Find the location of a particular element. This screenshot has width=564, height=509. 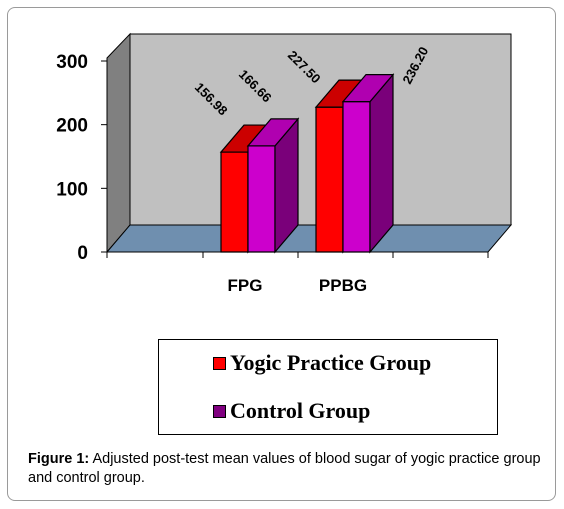

bar-side is located at coordinates (381, 163).